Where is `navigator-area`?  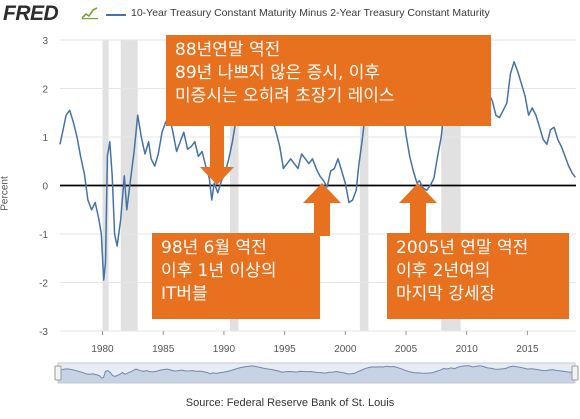 navigator-area is located at coordinates (316, 374).